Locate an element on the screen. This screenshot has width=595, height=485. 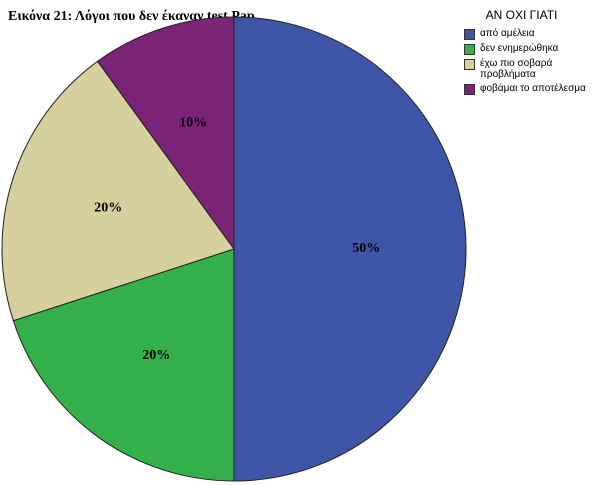
legend-label: δεν ενημερώθηκα is located at coordinates (519, 48).